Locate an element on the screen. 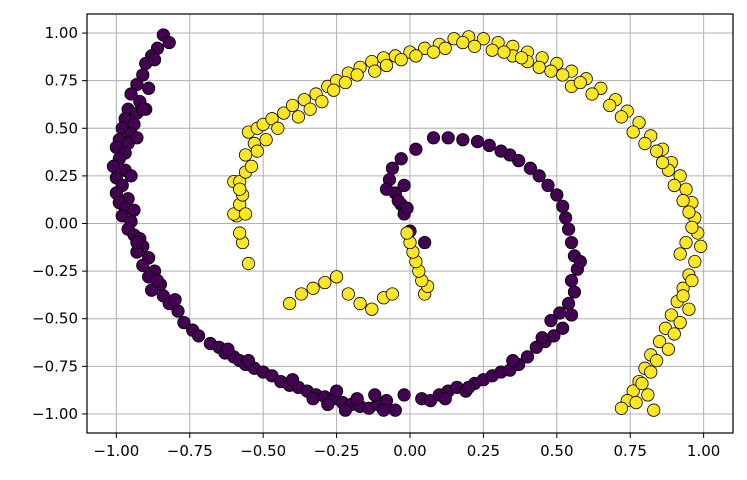 This screenshot has width=747, height=480. y-tick-label: 1.00 is located at coordinates (61, 33).